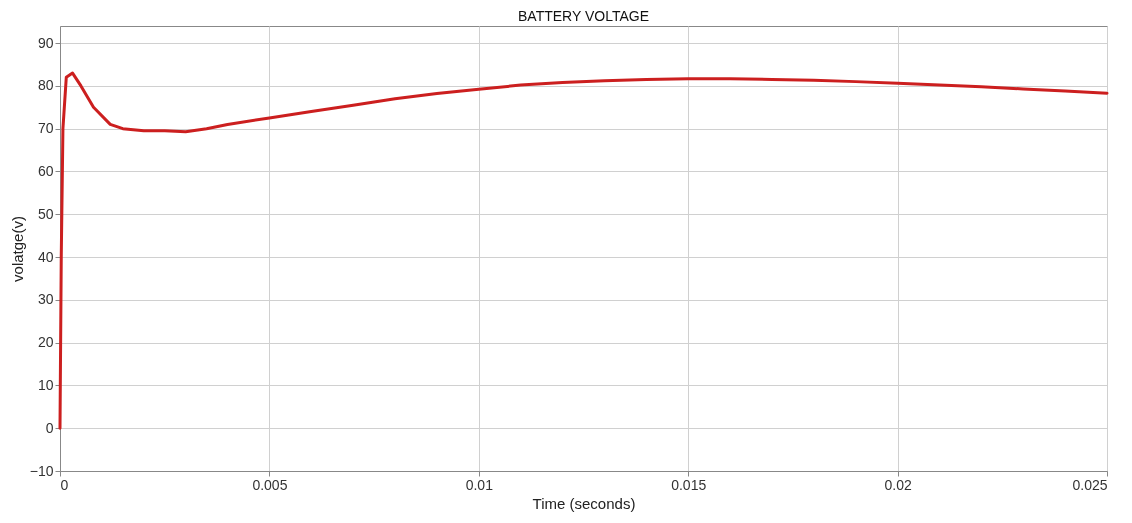 Image resolution: width=1132 pixels, height=523 pixels. Describe the element at coordinates (49, 427) in the screenshot. I see `y-tick-label: 0` at that location.